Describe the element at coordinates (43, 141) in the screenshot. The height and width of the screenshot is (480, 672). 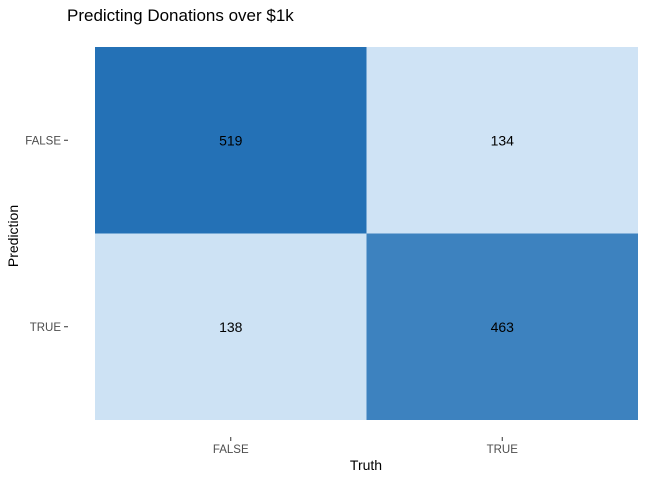
I see `y-tick-label: FALSE` at that location.